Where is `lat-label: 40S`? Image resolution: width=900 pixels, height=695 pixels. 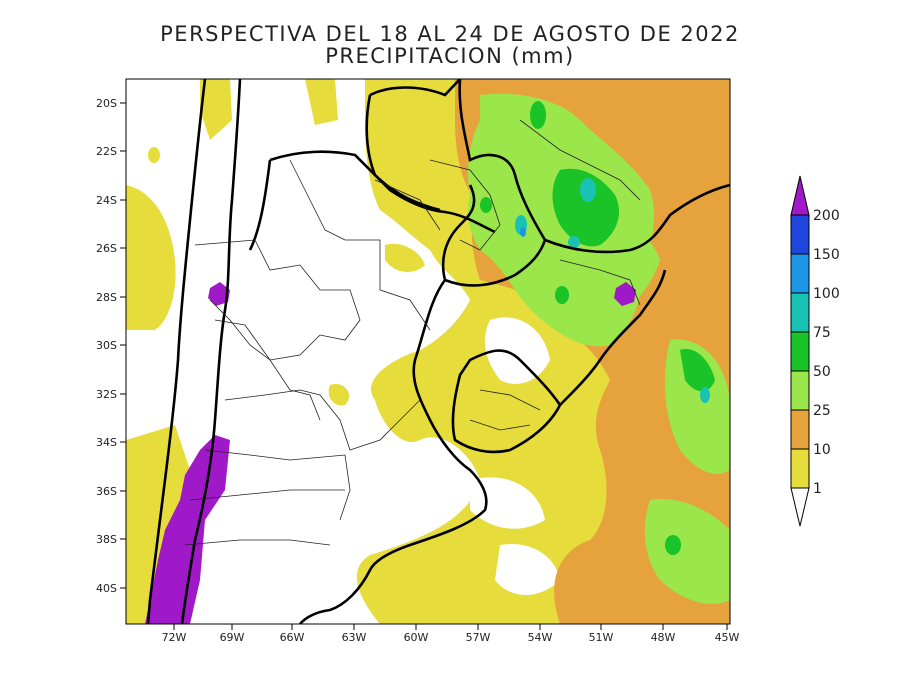 lat-label: 40S is located at coordinates (106, 588).